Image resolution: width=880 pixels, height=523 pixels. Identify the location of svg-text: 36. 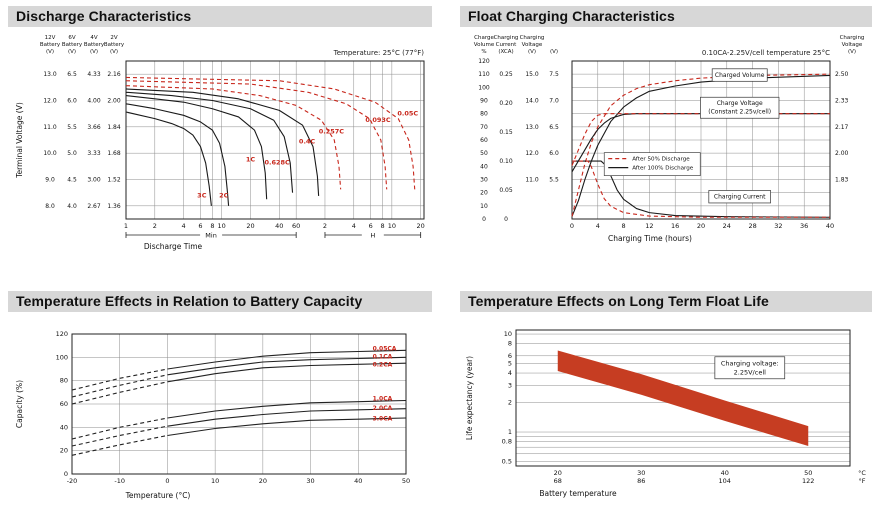
(804, 226).